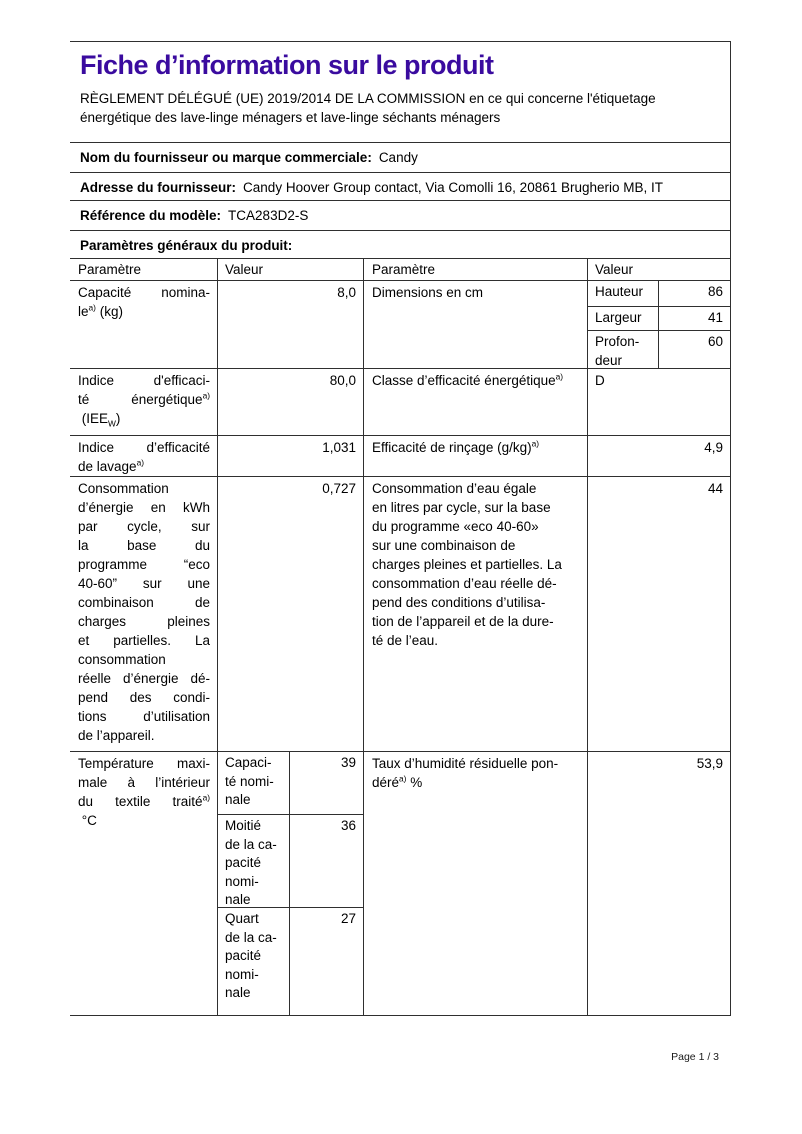 The height and width of the screenshot is (1134, 802). Describe the element at coordinates (475, 456) in the screenshot. I see `rinsing-param: Efficacité de rinçage (g/kg)a)` at that location.